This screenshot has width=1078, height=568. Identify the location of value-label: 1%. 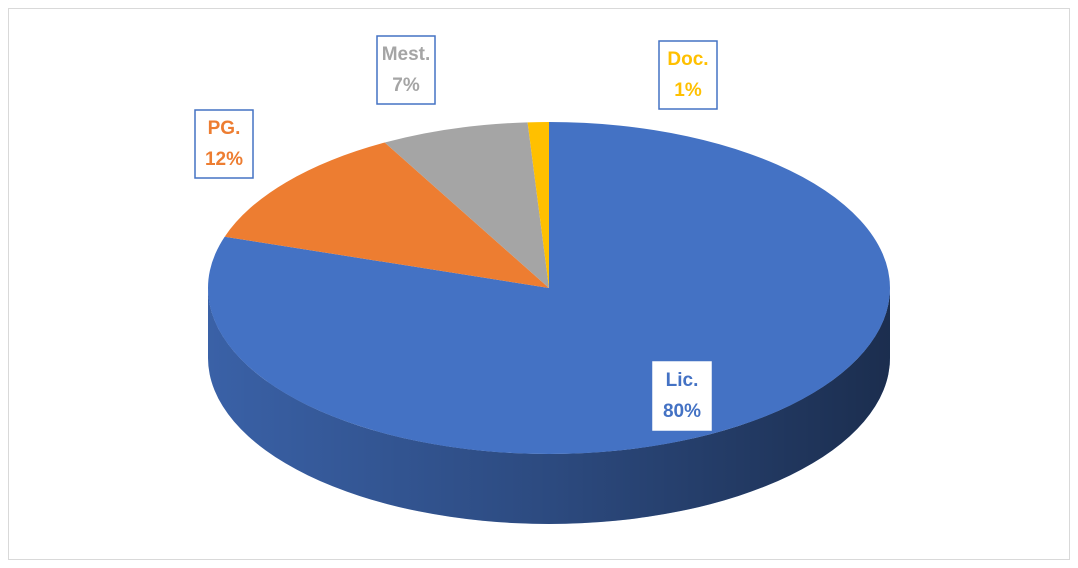
(688, 90).